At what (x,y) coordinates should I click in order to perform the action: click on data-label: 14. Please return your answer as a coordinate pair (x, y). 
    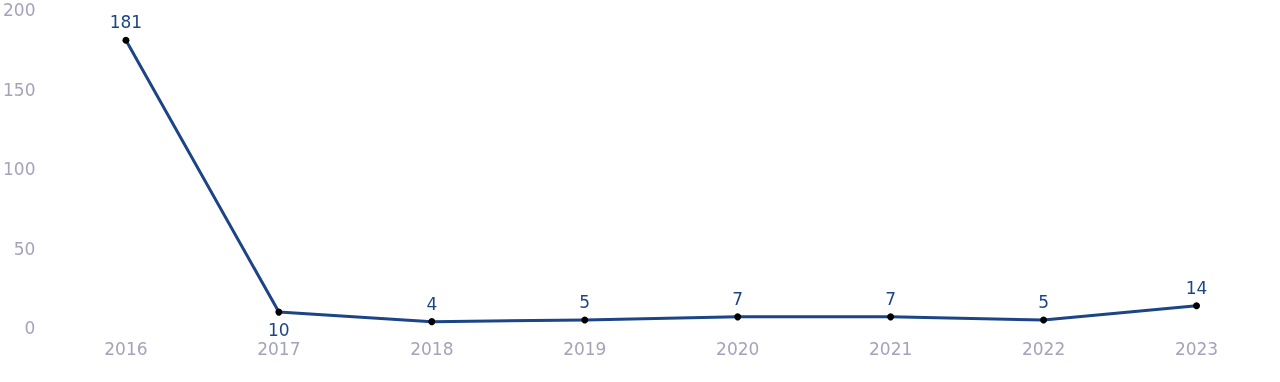
    Looking at the image, I should click on (1196, 287).